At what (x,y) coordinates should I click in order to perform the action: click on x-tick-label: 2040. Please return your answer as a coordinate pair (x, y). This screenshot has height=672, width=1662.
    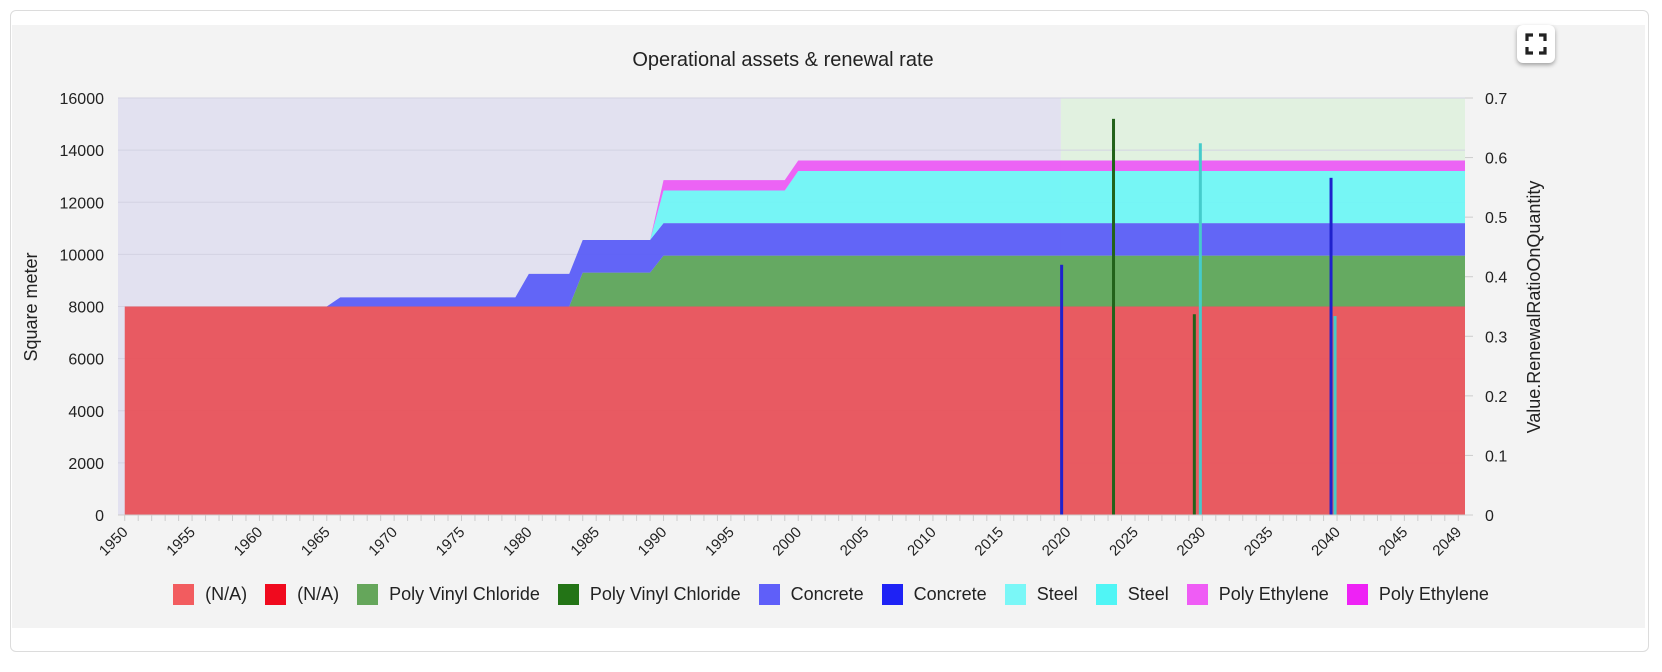
    Looking at the image, I should click on (1326, 542).